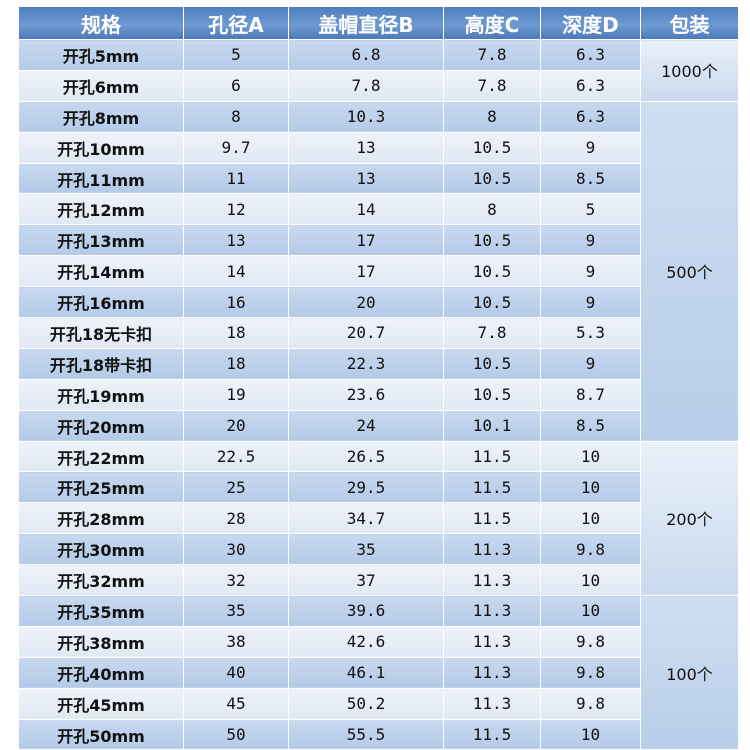 The image size is (750, 750). Describe the element at coordinates (366, 55) in the screenshot. I see `spec-value: 6.8` at that location.